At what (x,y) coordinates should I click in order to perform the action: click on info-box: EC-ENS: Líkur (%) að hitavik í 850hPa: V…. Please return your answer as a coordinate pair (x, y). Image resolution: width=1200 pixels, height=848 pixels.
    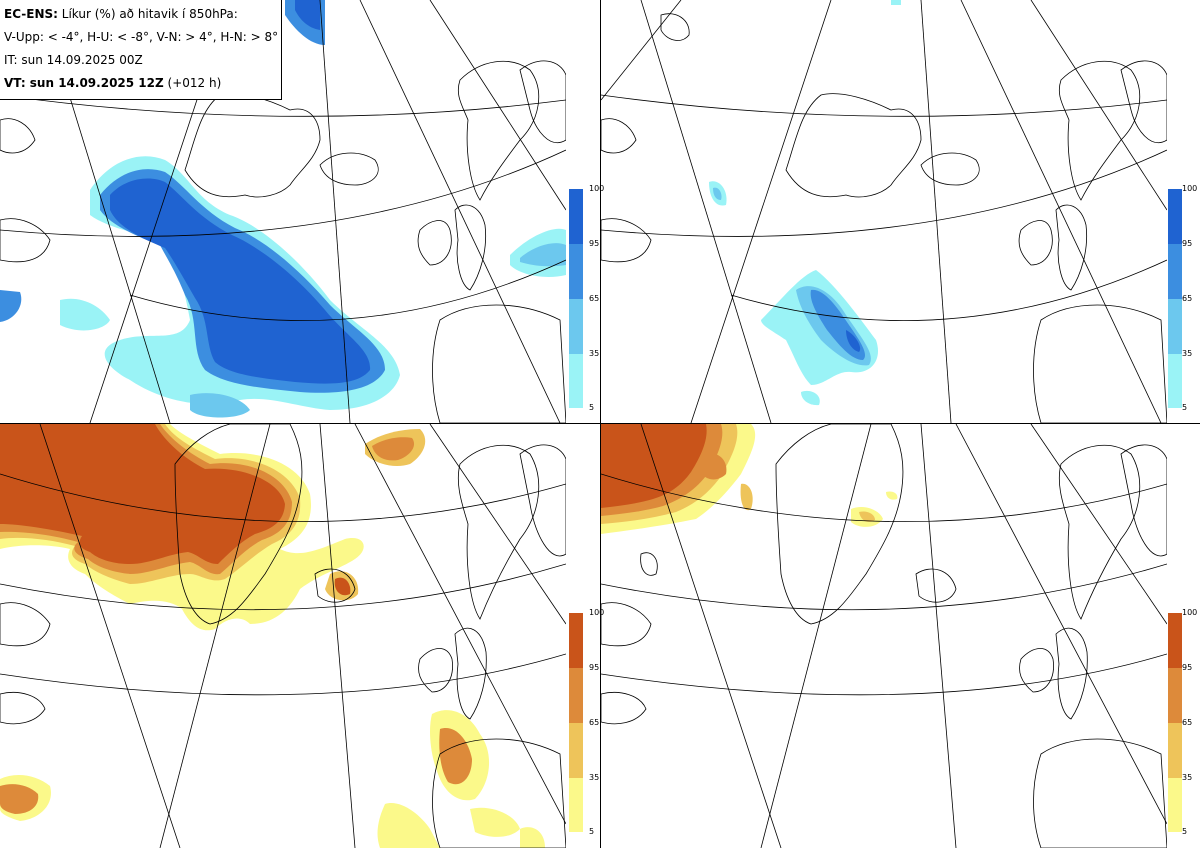
    Looking at the image, I should click on (141, 50).